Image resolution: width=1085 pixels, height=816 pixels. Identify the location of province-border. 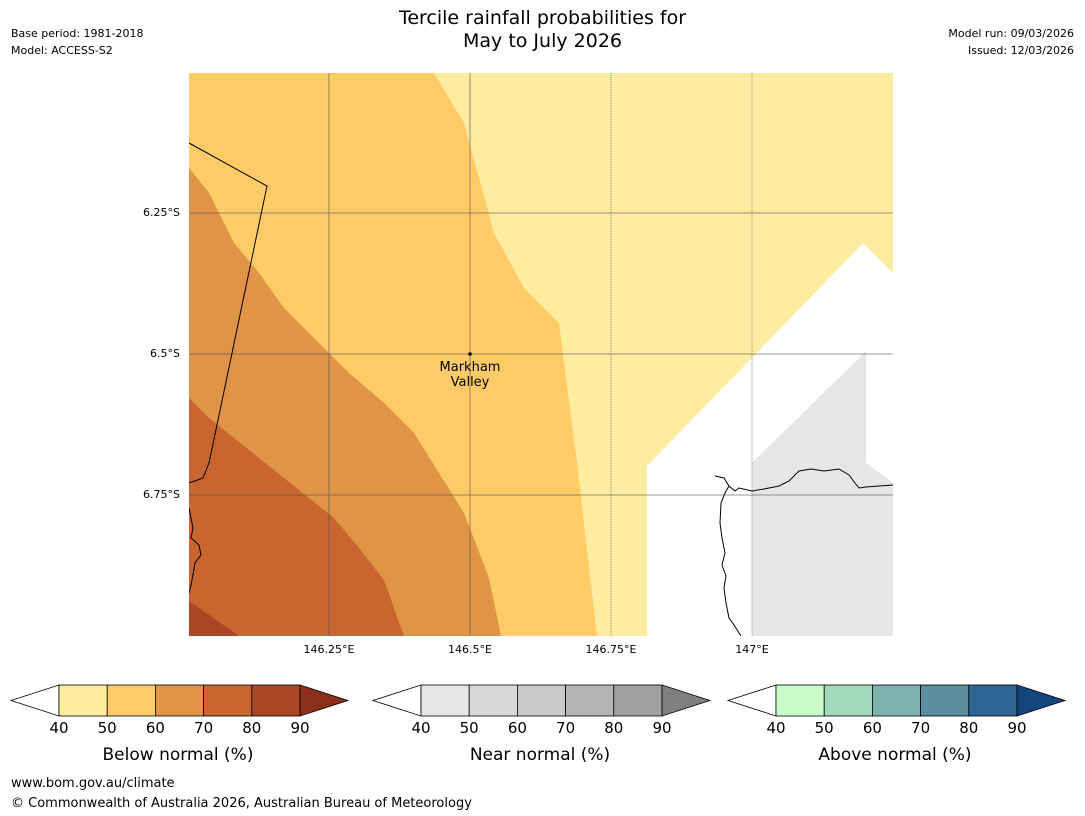
(228, 313).